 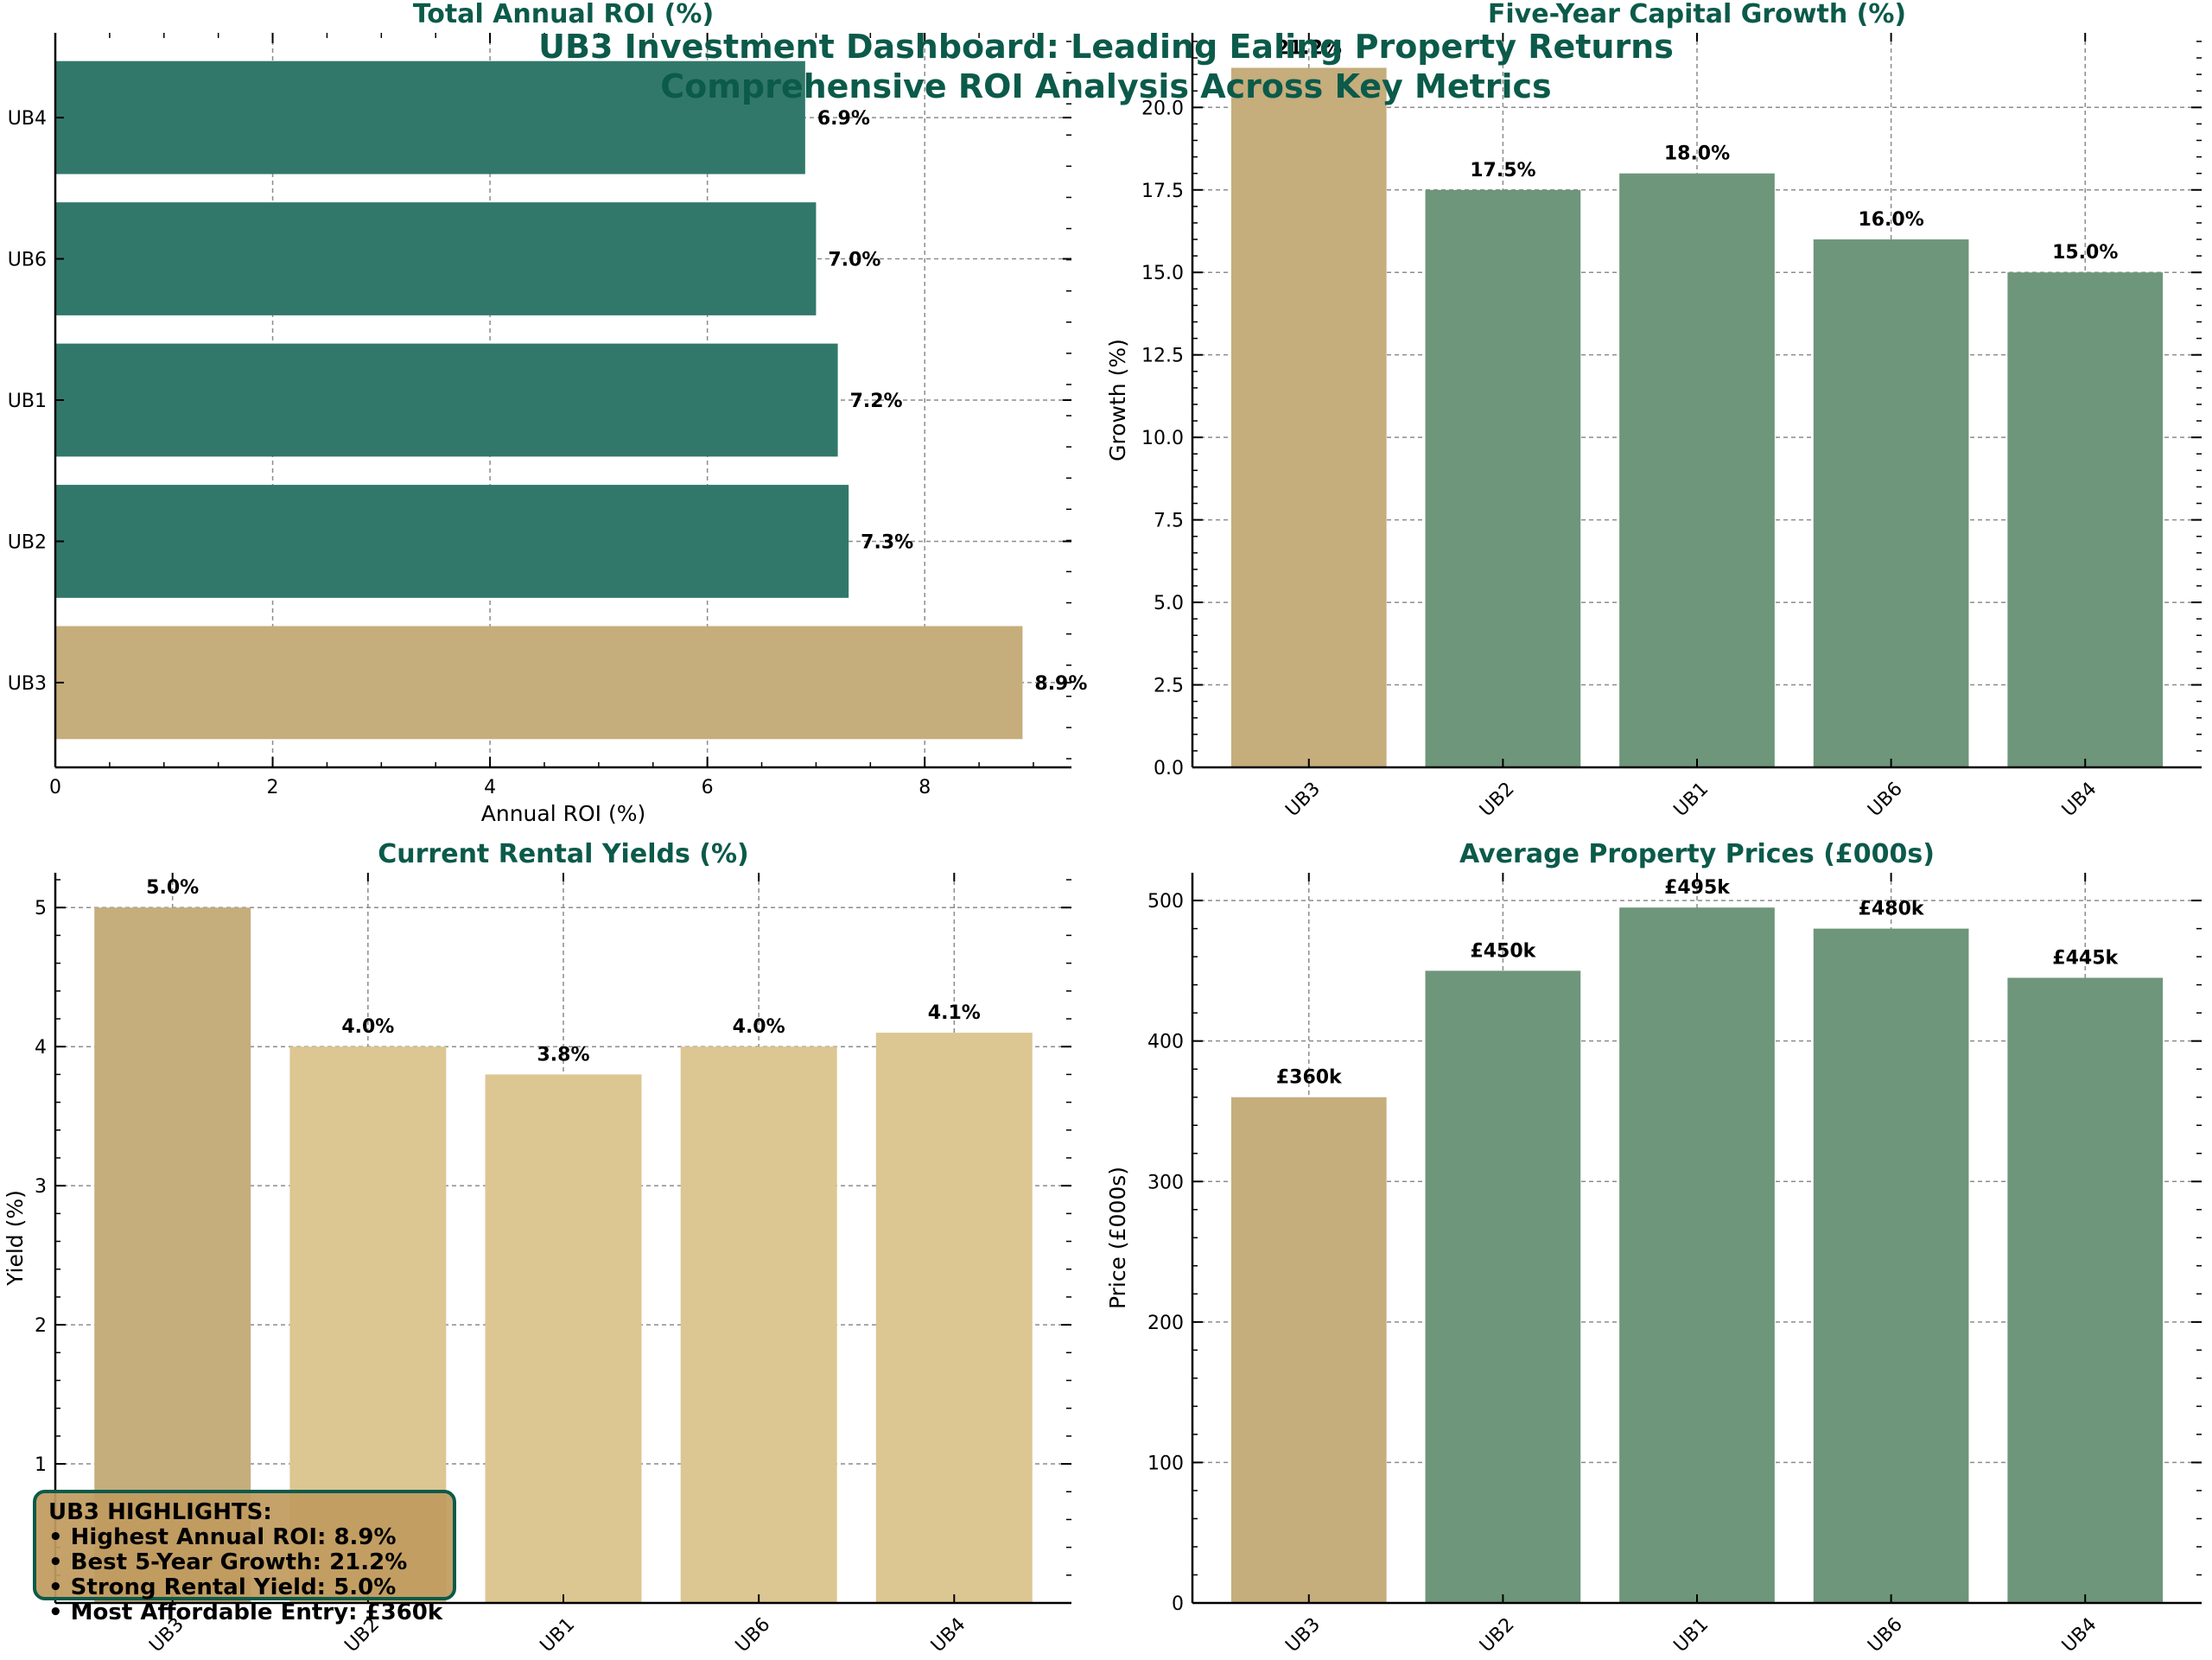 I want to click on y-tick-label-ub3: UB3, so click(x=27, y=684).